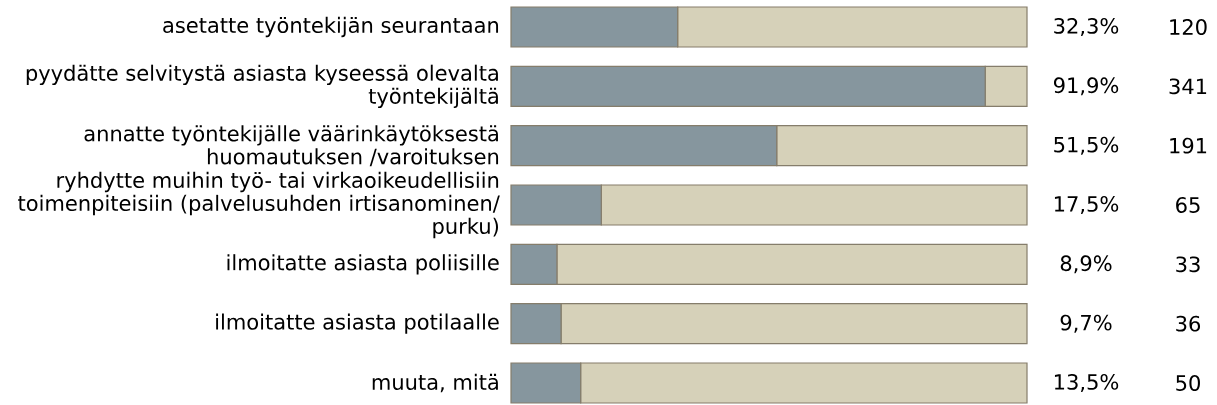  Describe the element at coordinates (1086, 383) in the screenshot. I see `data-label: 13,5%` at that location.